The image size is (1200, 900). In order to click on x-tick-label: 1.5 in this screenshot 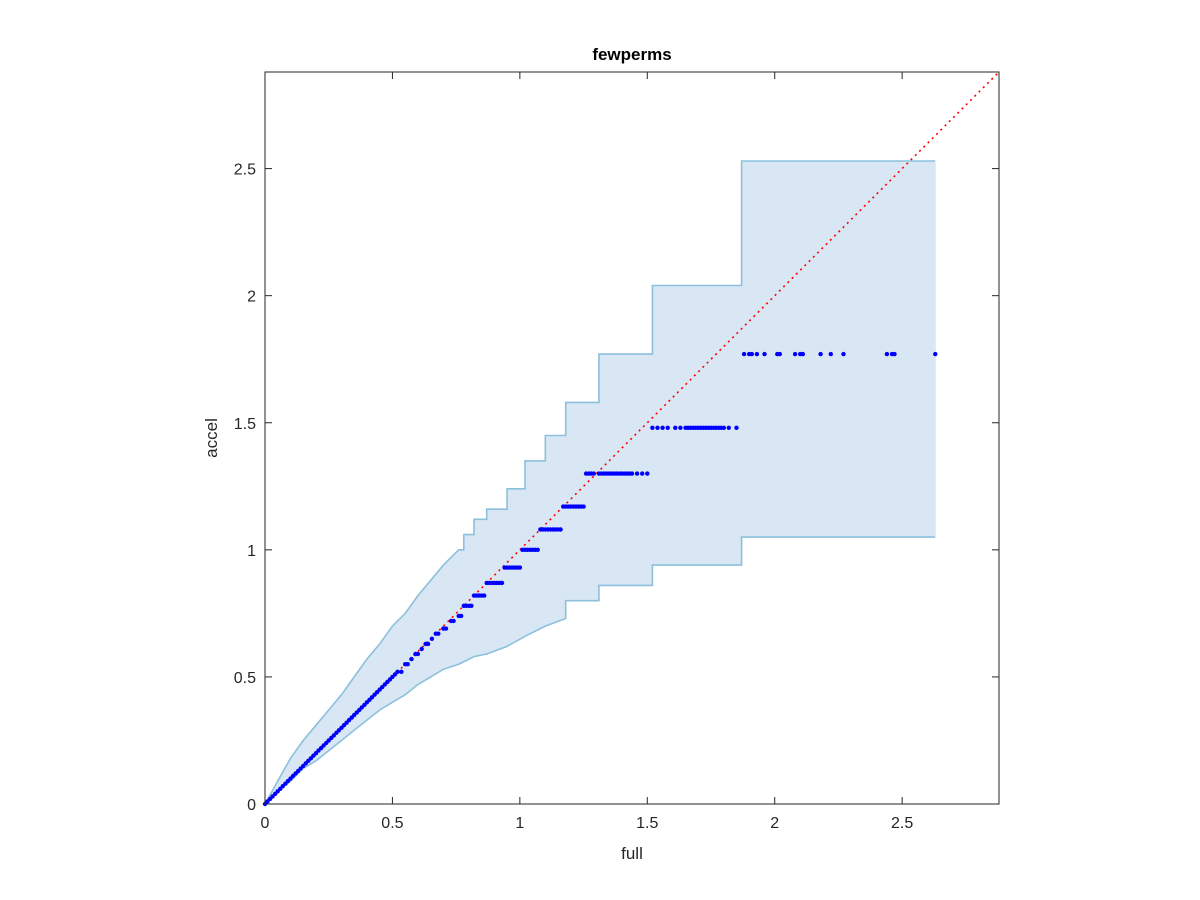, I will do `click(647, 823)`.